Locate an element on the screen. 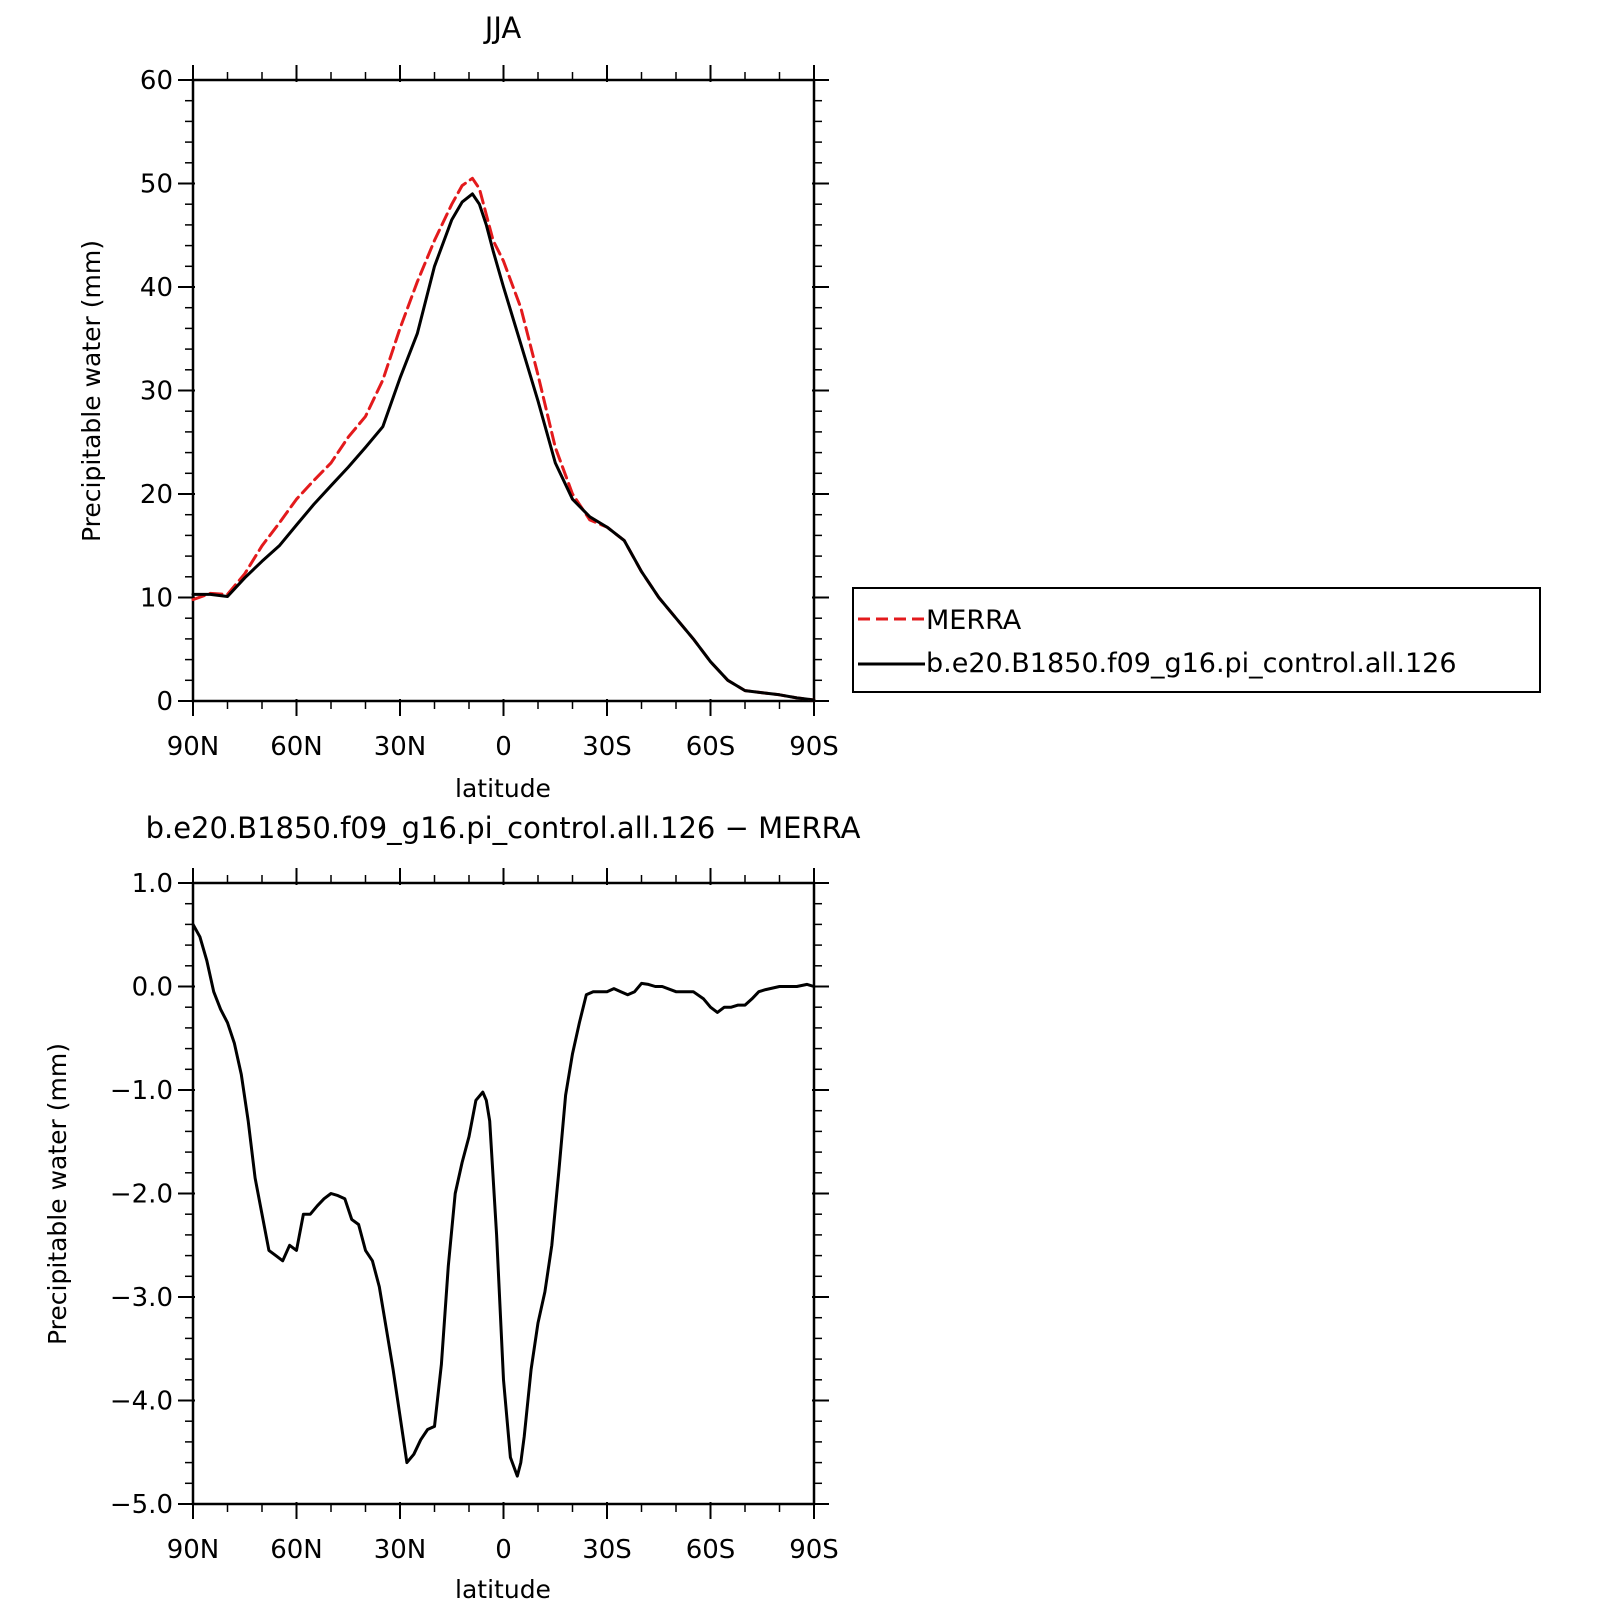 The image size is (1602, 1602). legend-box is located at coordinates (1196, 640).